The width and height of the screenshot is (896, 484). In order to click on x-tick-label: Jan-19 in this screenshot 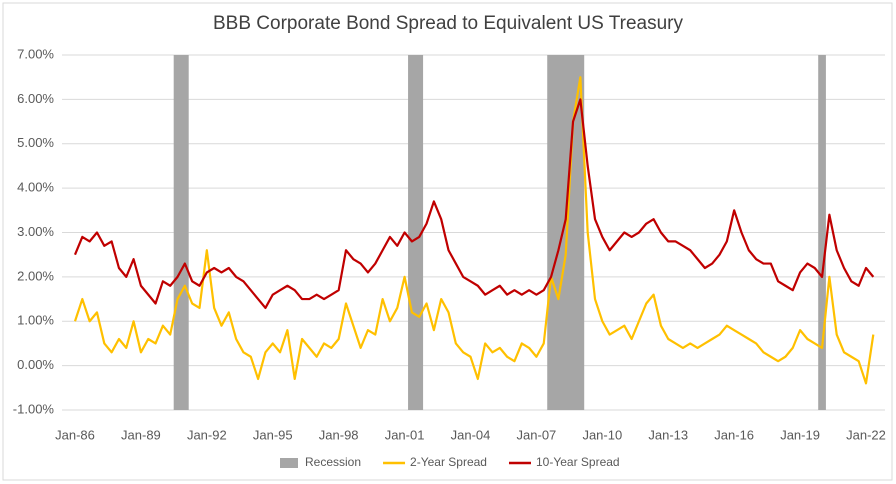, I will do `click(800, 434)`.